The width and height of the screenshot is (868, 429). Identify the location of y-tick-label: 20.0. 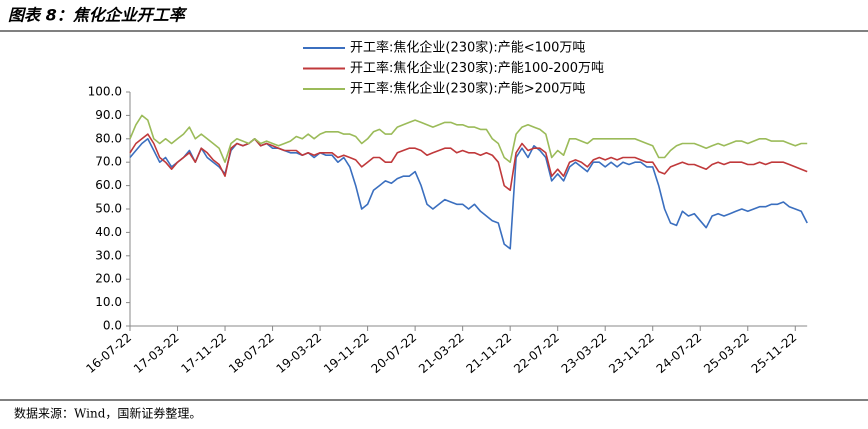
(108, 279).